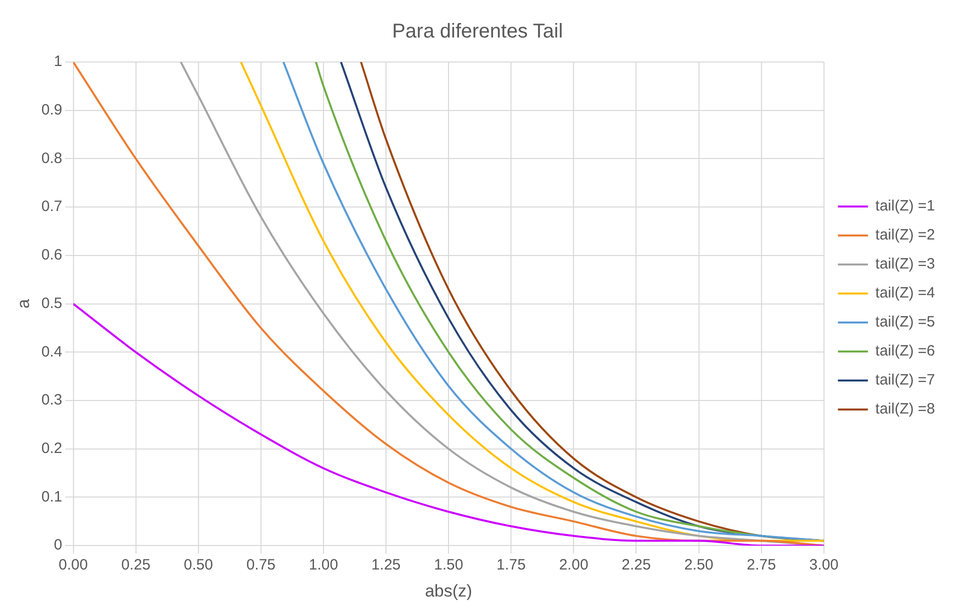  Describe the element at coordinates (51, 207) in the screenshot. I see `y-tick-label: 0.7` at that location.